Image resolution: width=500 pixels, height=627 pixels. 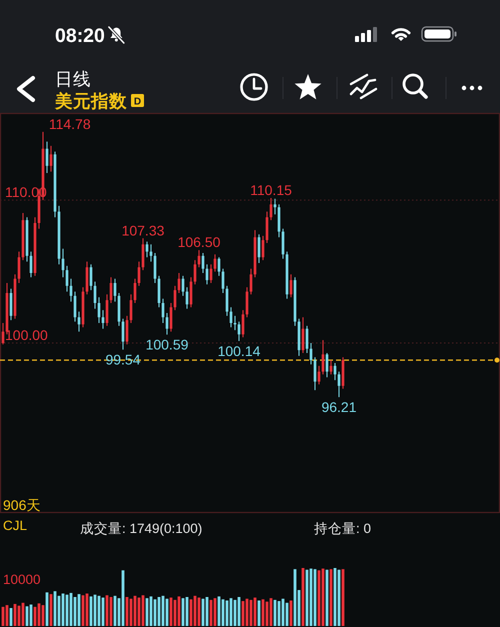 I want to click on text: 日线, so click(x=73, y=79).